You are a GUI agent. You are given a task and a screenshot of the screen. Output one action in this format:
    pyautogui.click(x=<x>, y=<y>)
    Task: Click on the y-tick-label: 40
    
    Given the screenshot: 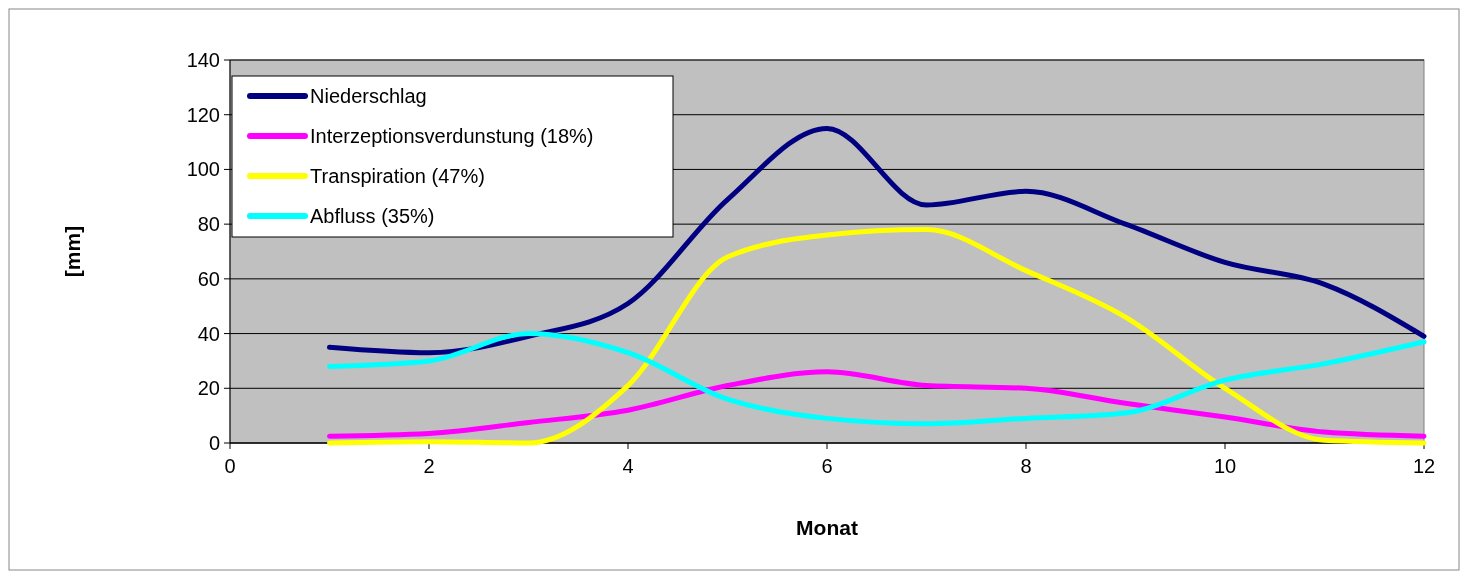 What is the action you would take?
    pyautogui.click(x=208, y=333)
    